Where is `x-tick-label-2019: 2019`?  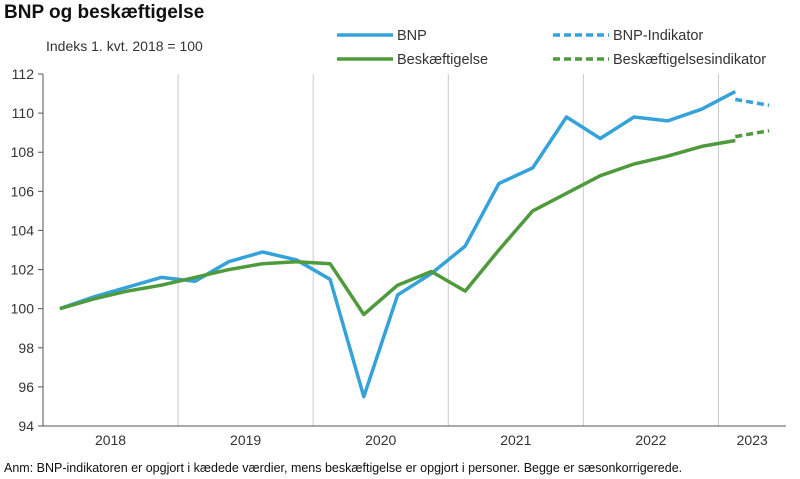
x-tick-label-2019: 2019 is located at coordinates (245, 440).